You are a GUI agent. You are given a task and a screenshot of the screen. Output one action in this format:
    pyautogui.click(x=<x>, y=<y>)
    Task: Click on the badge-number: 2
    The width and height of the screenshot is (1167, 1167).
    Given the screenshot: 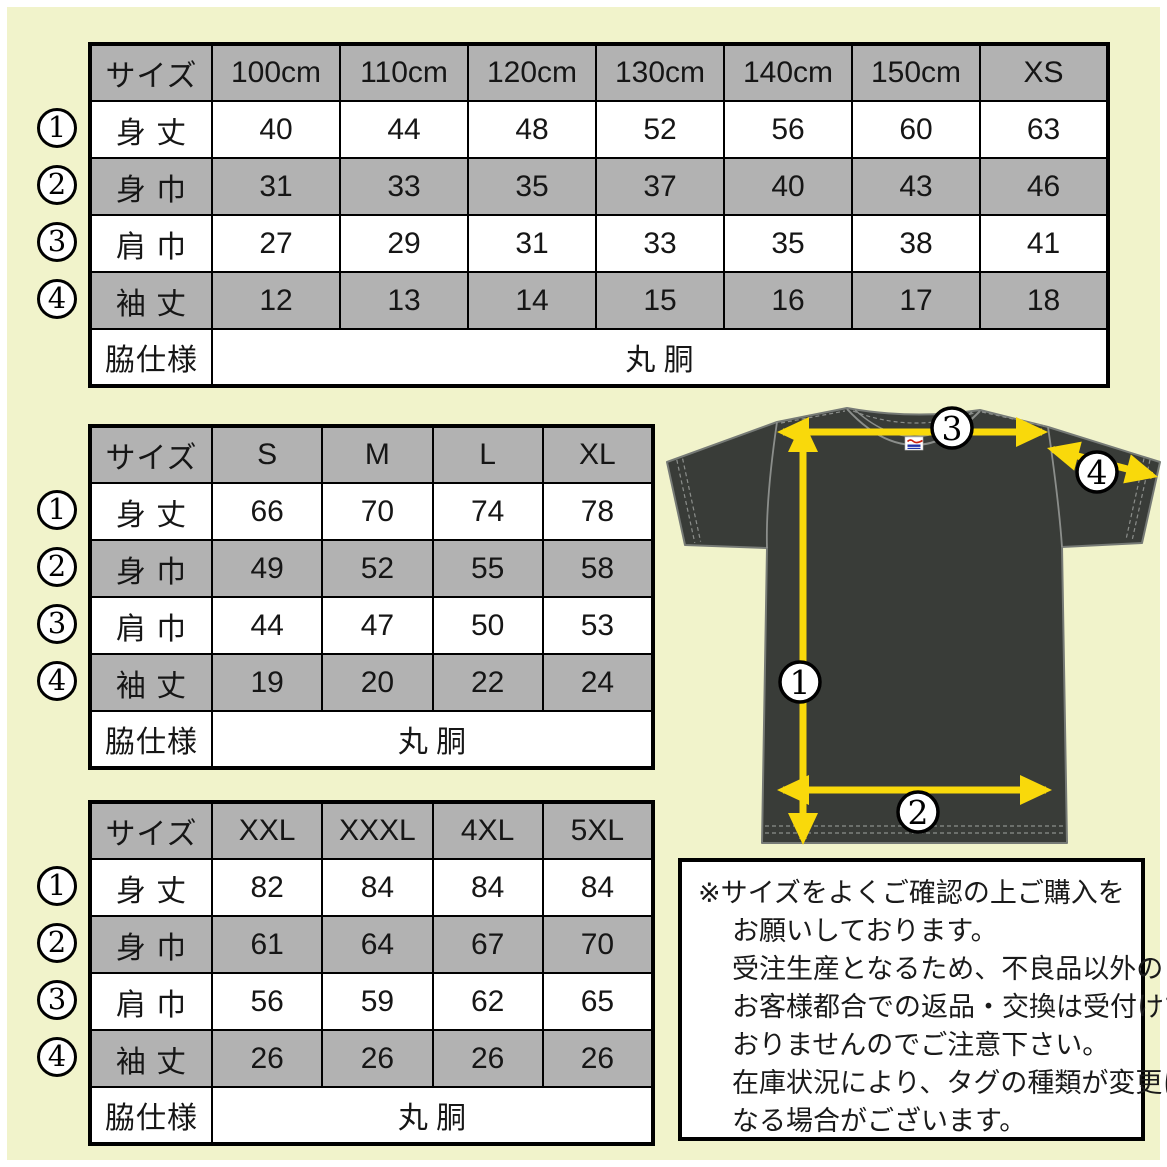 What is the action you would take?
    pyautogui.click(x=918, y=812)
    